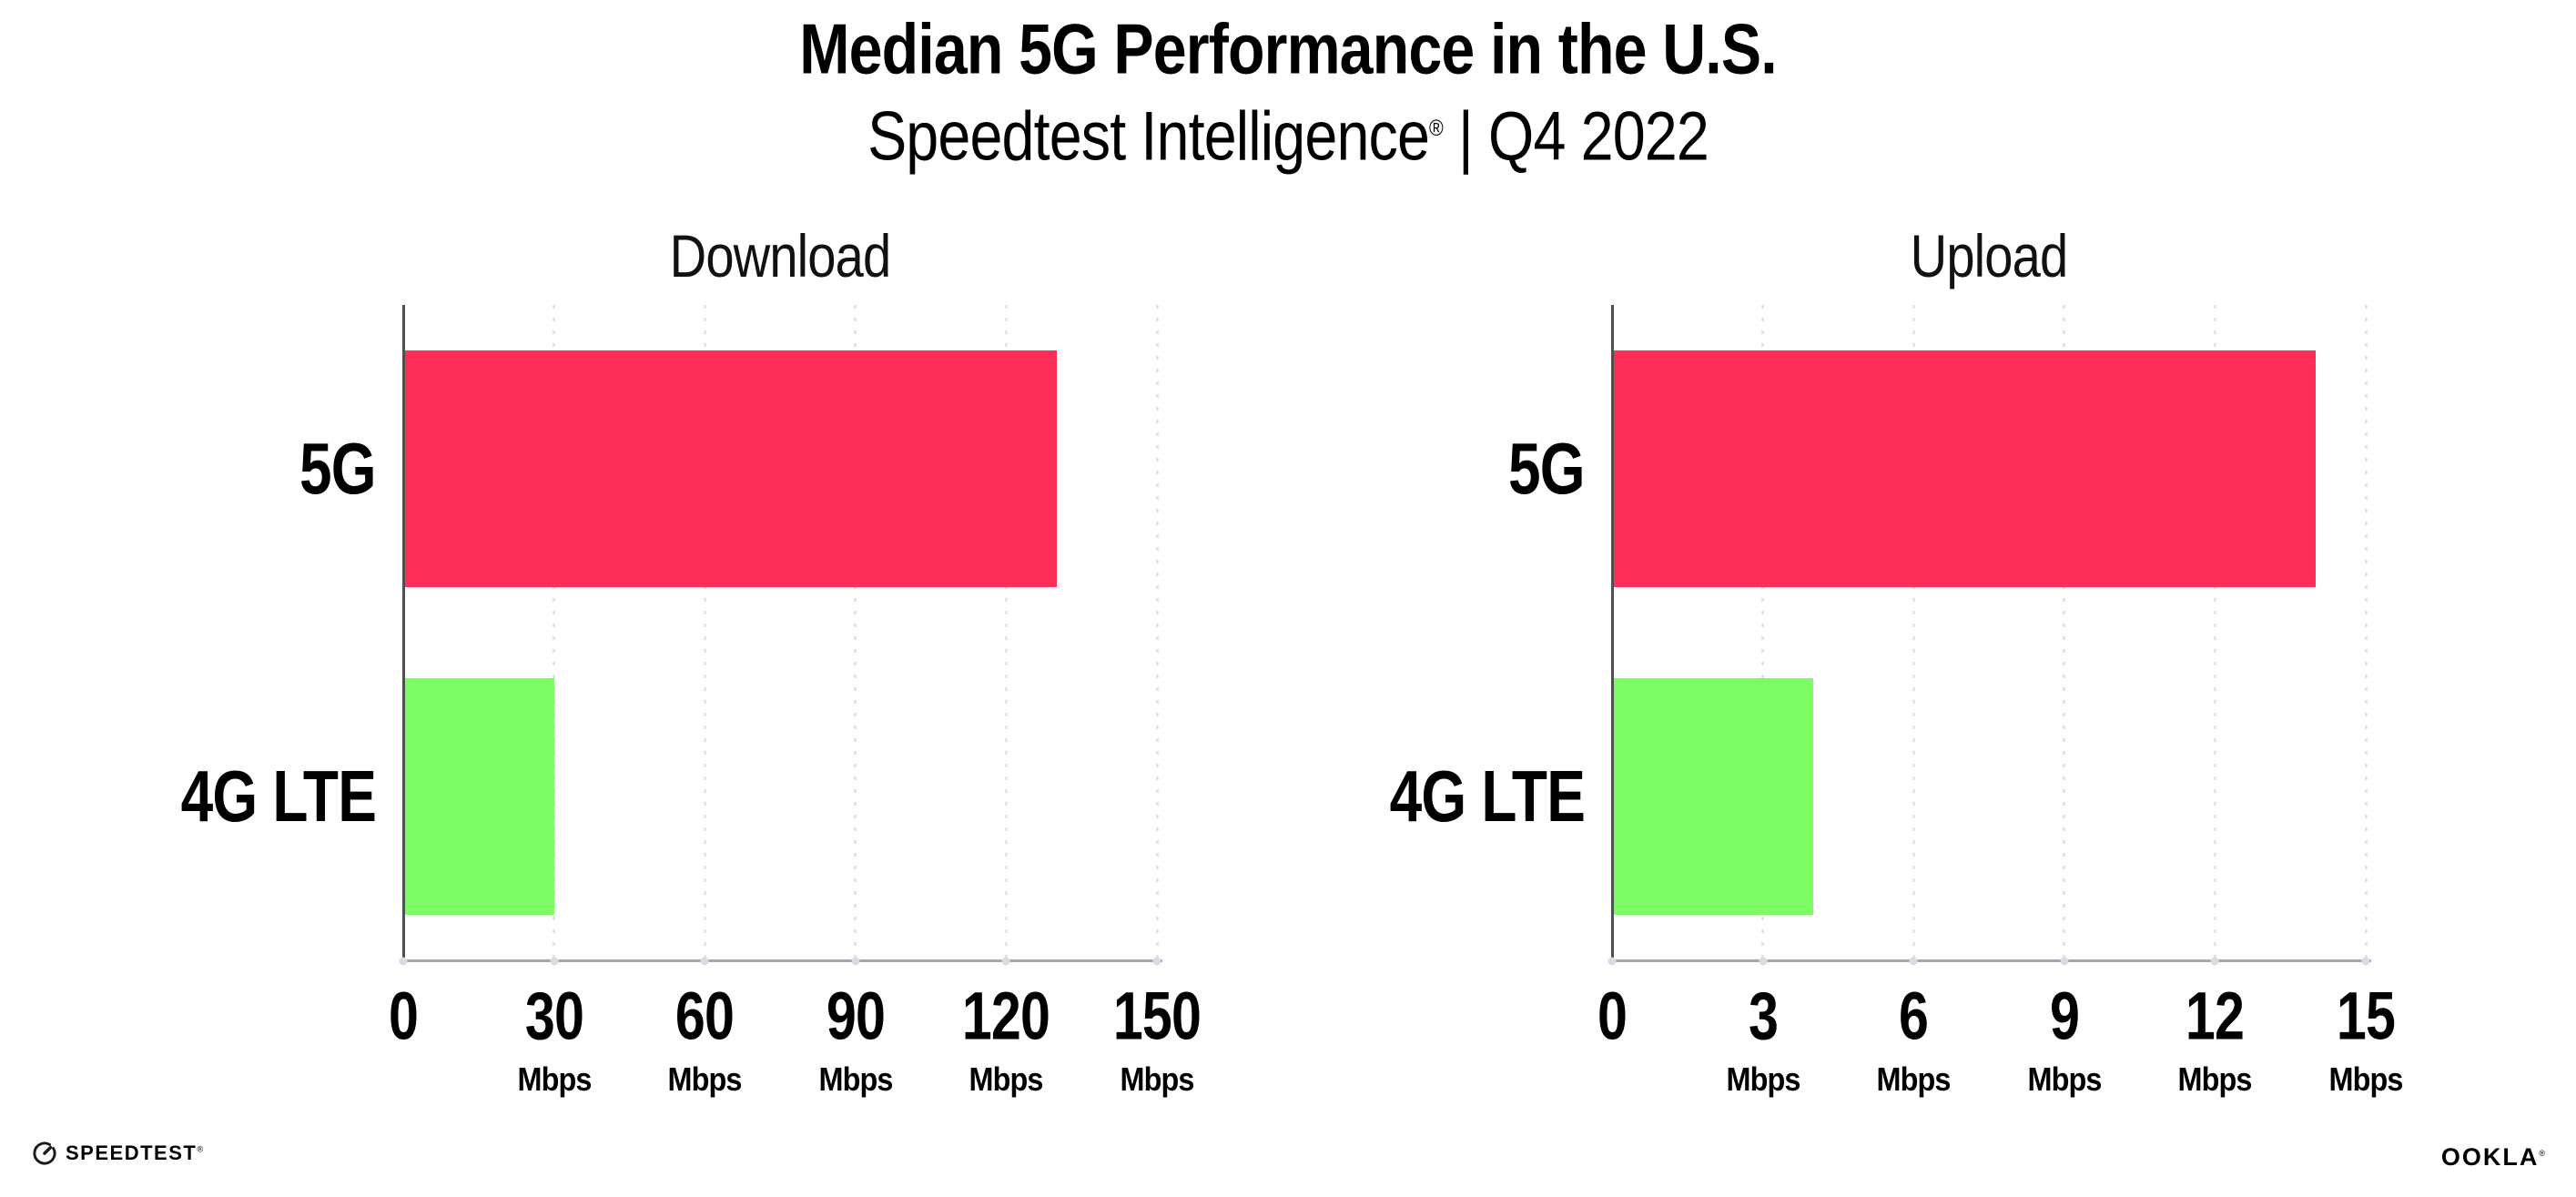  I want to click on ookla-logo: OOKLA®, so click(2494, 1157).